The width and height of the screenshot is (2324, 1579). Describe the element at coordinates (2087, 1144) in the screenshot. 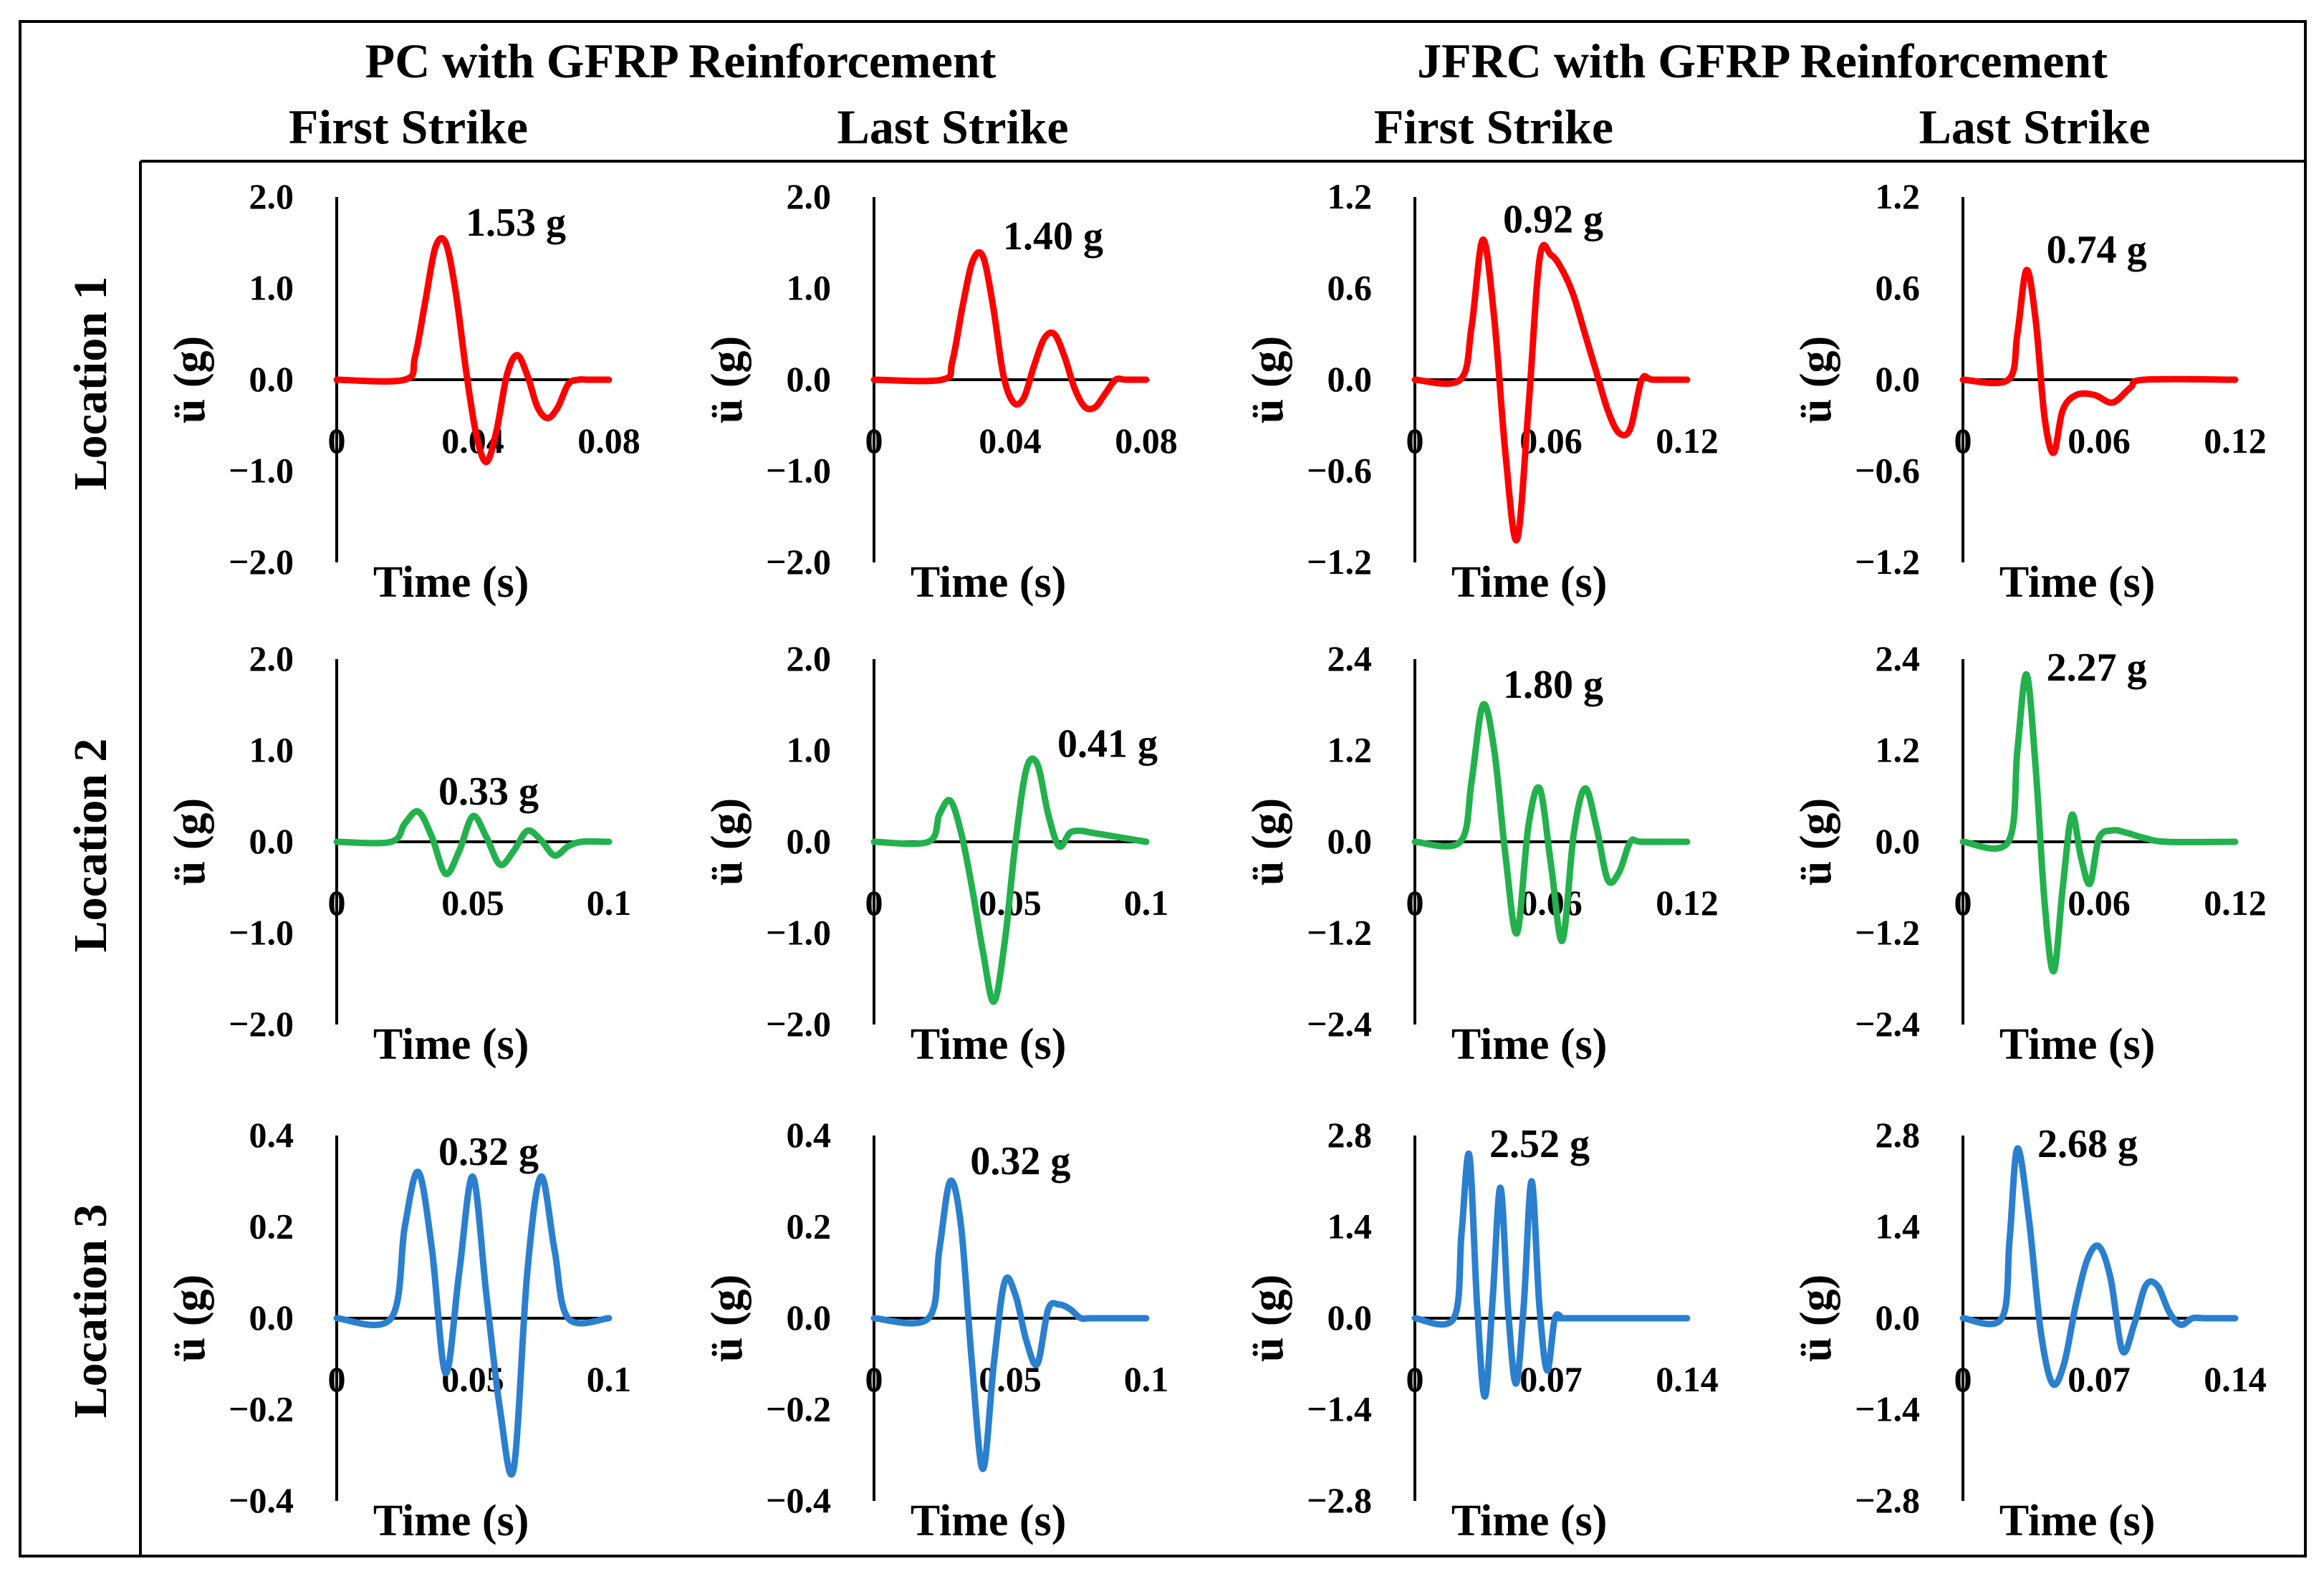

I see `peak-annotation: 2.68 g` at that location.